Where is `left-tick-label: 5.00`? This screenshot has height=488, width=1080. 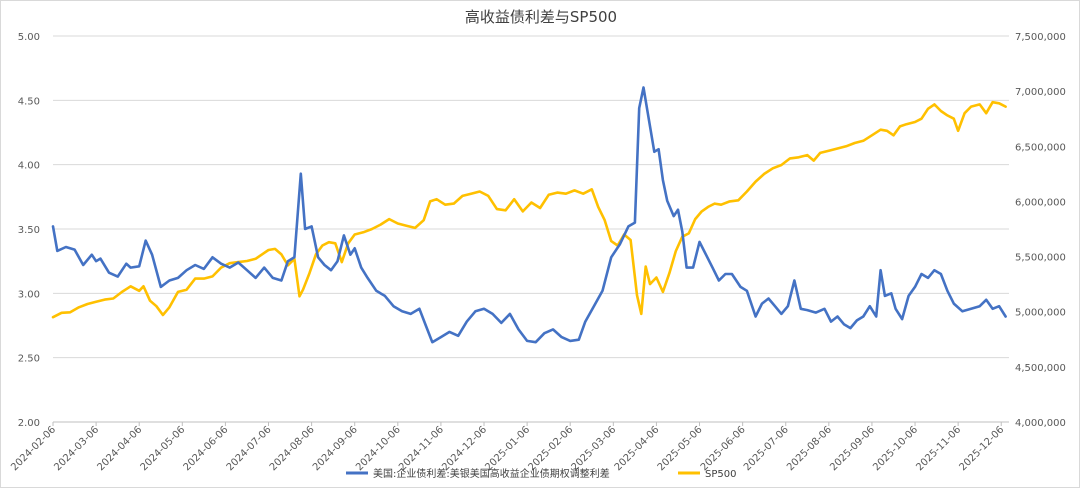 left-tick-label: 5.00 is located at coordinates (29, 37).